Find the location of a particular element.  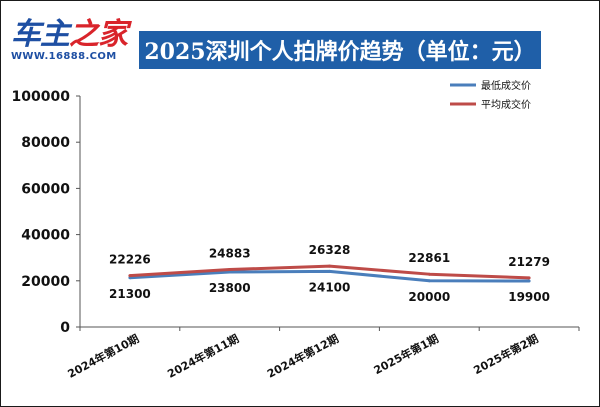

data-label-min: 19900 is located at coordinates (529, 297).